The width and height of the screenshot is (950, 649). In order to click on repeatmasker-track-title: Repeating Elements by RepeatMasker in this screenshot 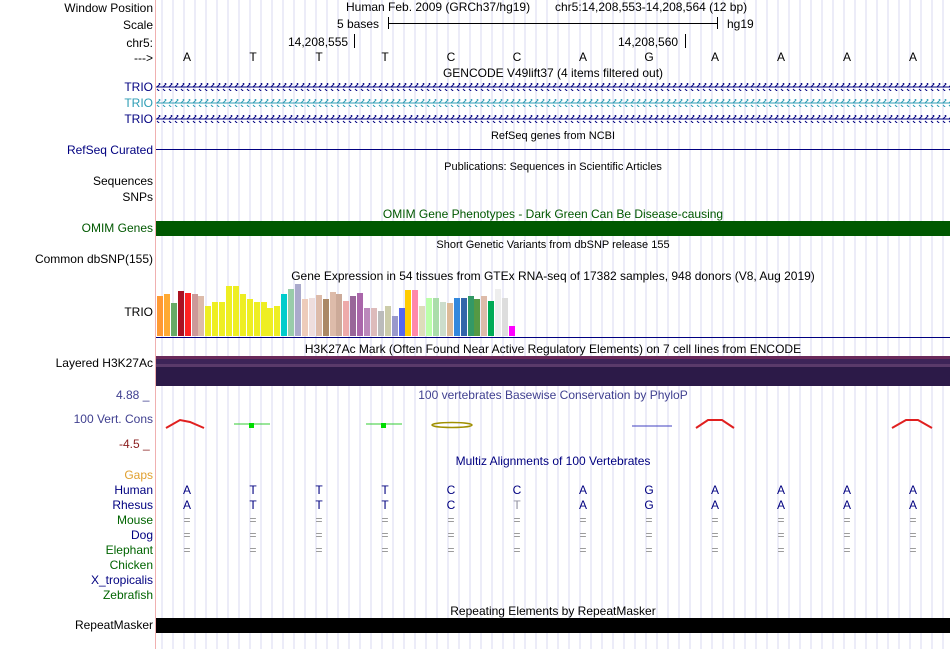, I will do `click(553, 611)`.